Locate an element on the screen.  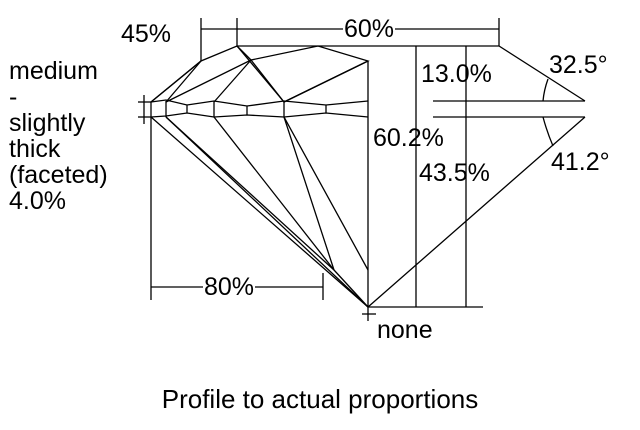
pavilion-angle-label: 41.2° is located at coordinates (580, 162).